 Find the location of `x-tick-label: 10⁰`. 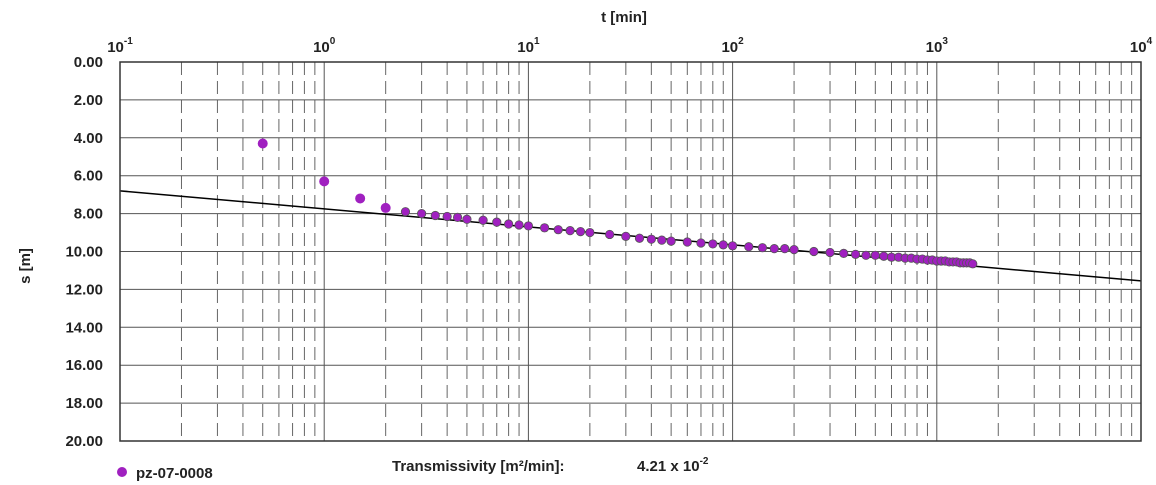

x-tick-label: 10⁰ is located at coordinates (324, 46).